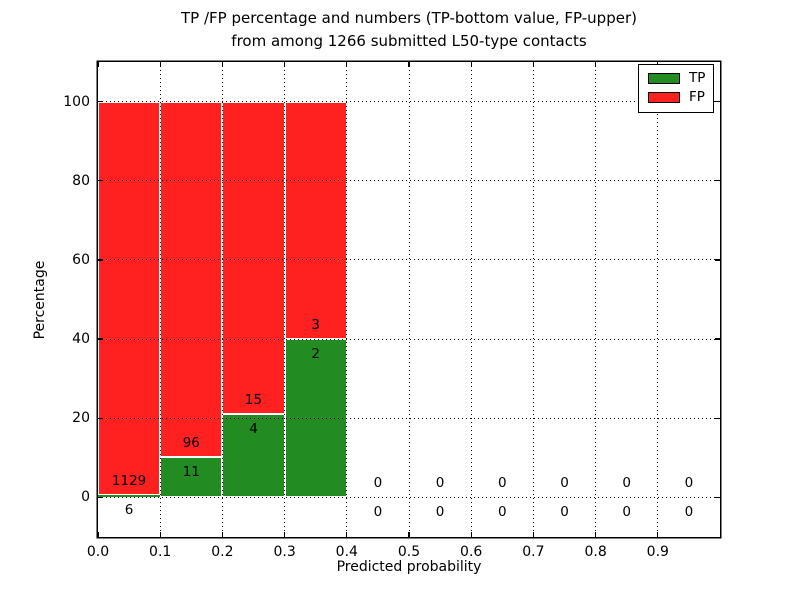 This screenshot has height=600, width=800. I want to click on fp-count-label: 15, so click(253, 400).